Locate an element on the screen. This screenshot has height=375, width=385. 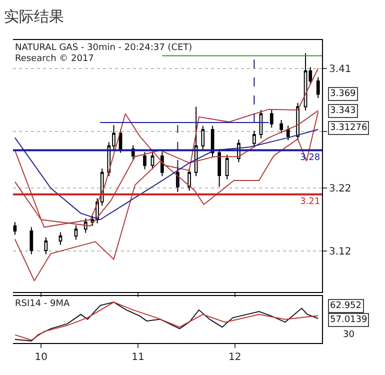
text: 30 is located at coordinates (349, 335).